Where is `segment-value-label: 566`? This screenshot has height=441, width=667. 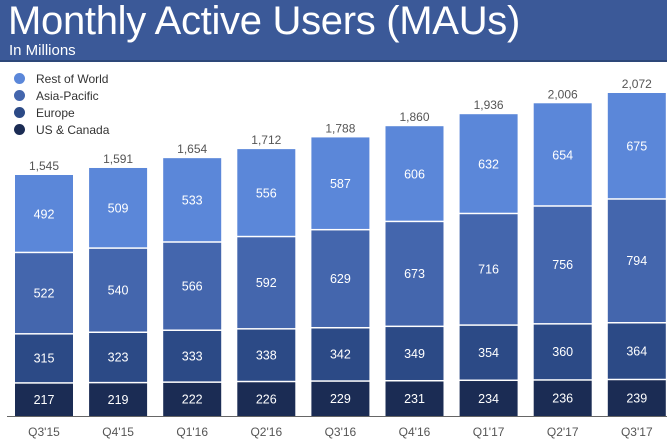 segment-value-label: 566 is located at coordinates (192, 286).